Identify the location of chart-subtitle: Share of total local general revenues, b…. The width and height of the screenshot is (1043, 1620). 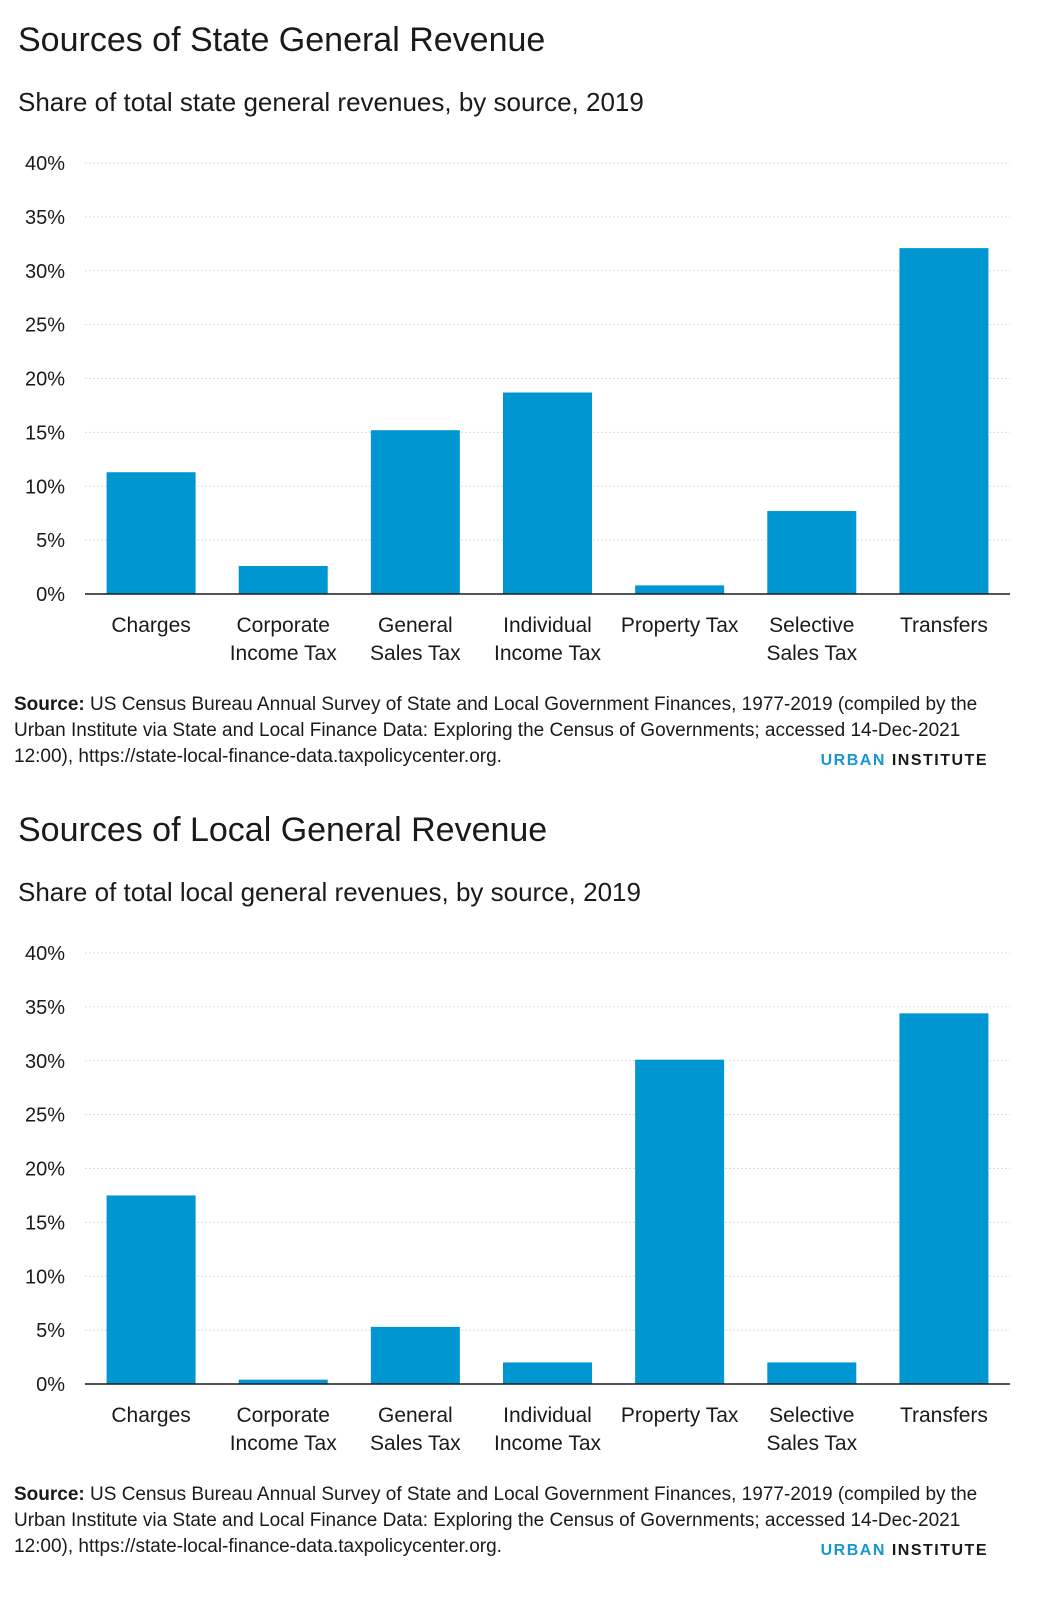
(329, 892).